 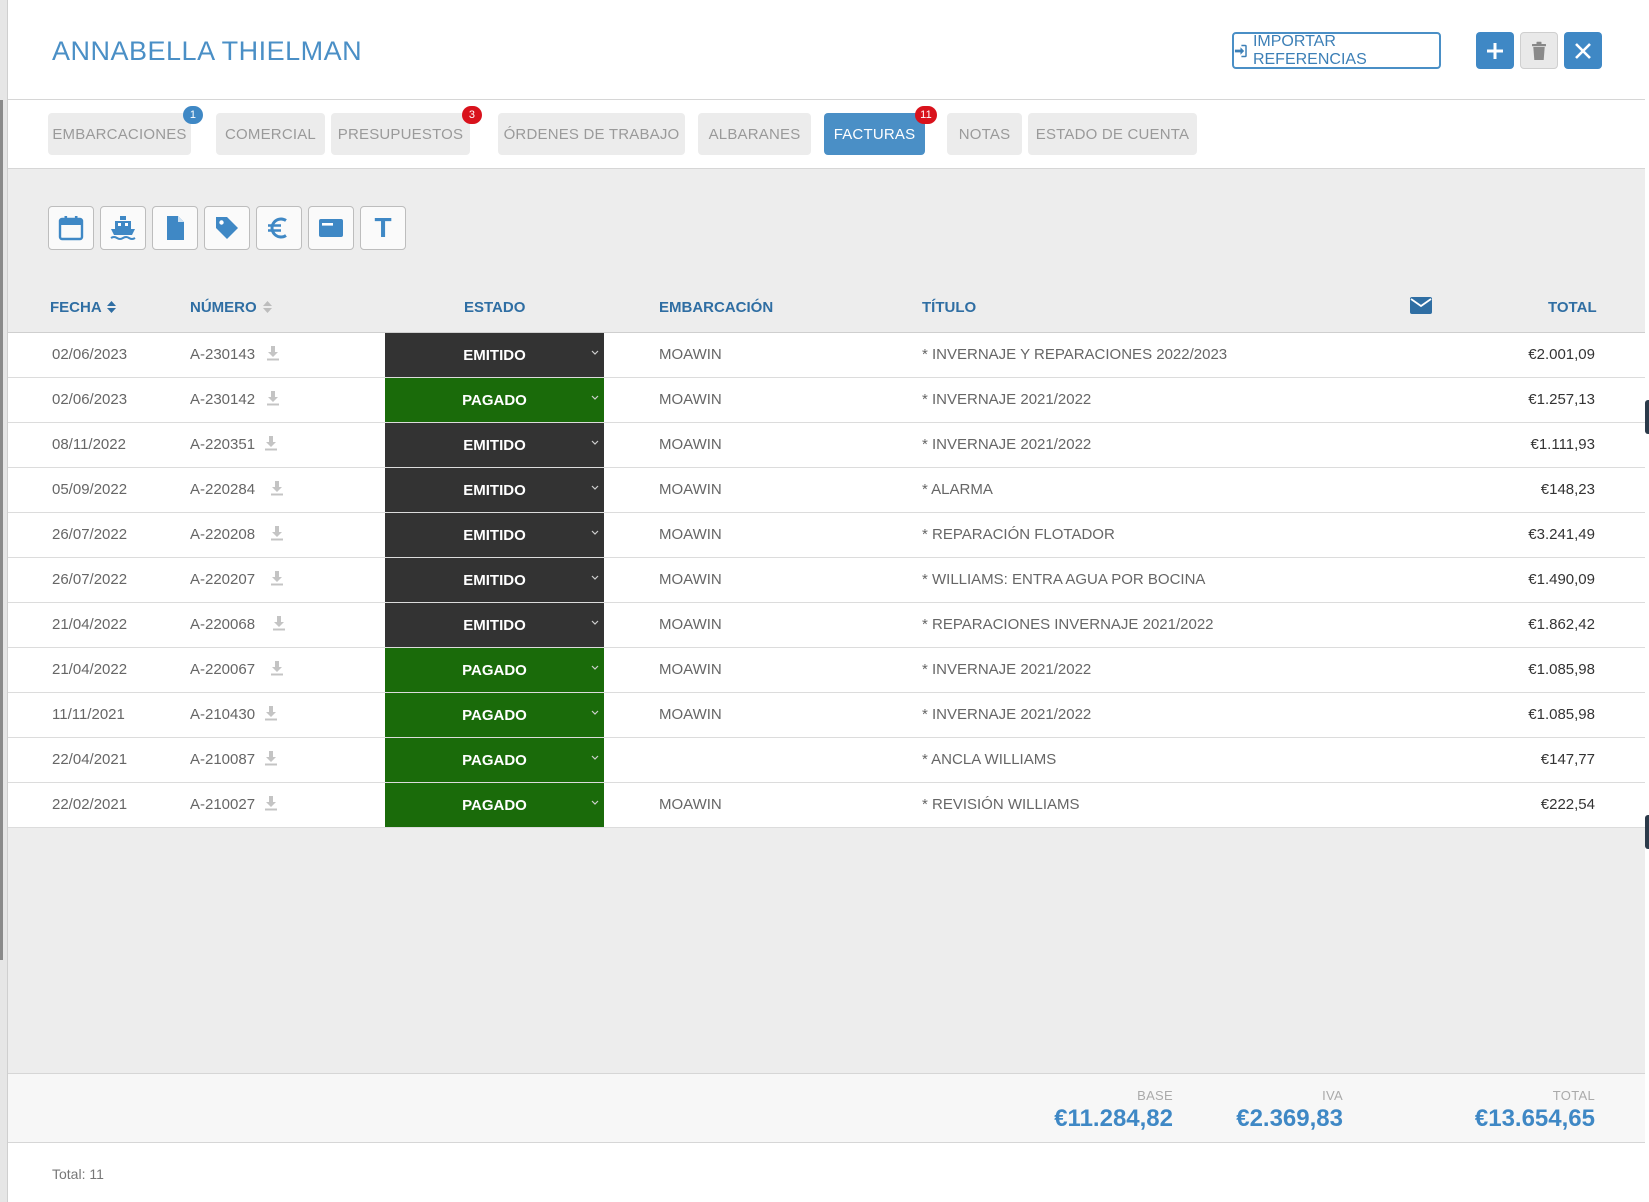 I want to click on numero-cell: A-210430, so click(x=223, y=714).